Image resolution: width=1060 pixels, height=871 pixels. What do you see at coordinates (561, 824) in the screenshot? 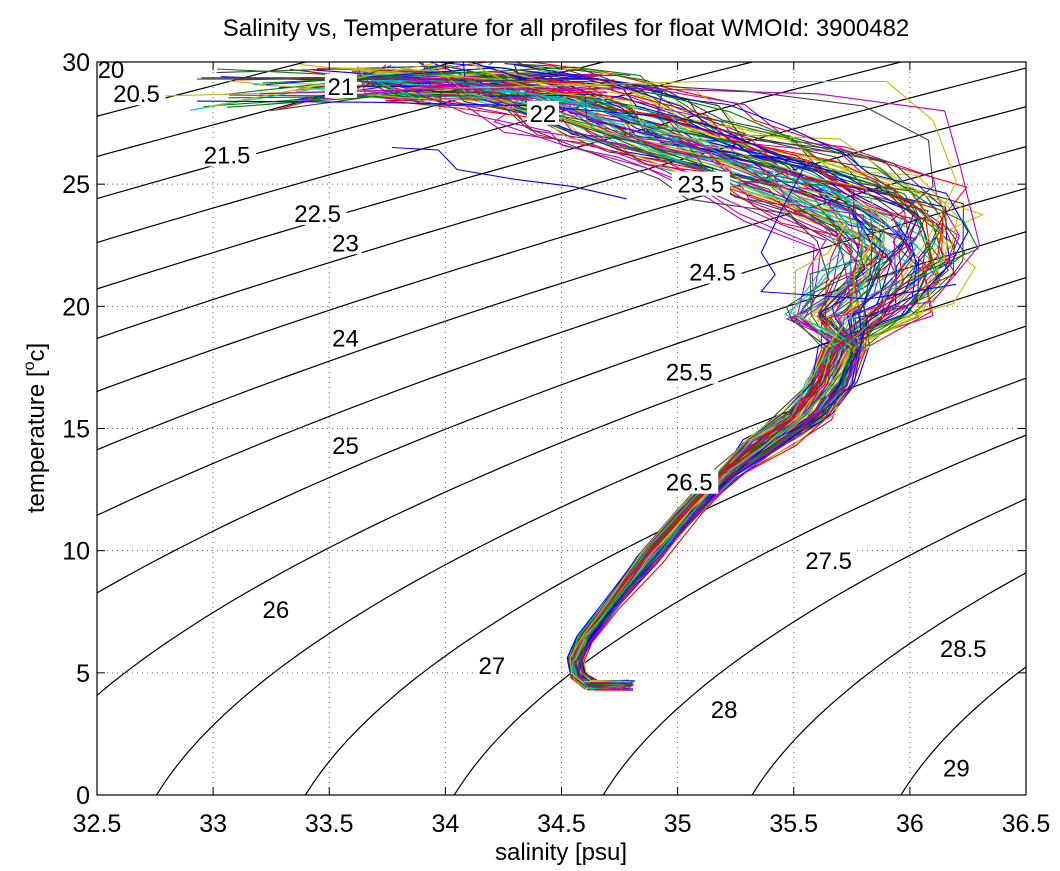
I see `x-tick-label: 34.5` at bounding box center [561, 824].